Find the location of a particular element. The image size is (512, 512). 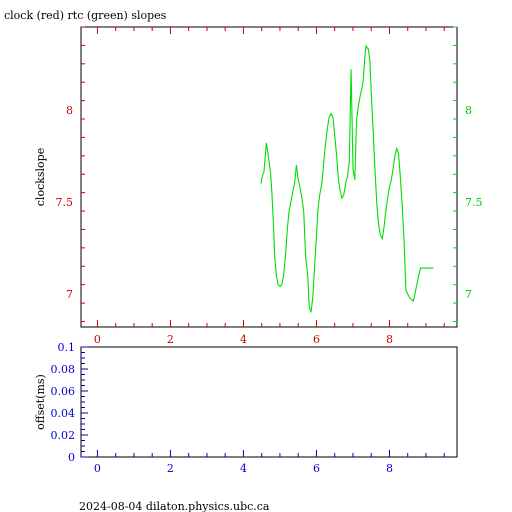

top-y-left-tick-label: 7 is located at coordinates (69, 294).